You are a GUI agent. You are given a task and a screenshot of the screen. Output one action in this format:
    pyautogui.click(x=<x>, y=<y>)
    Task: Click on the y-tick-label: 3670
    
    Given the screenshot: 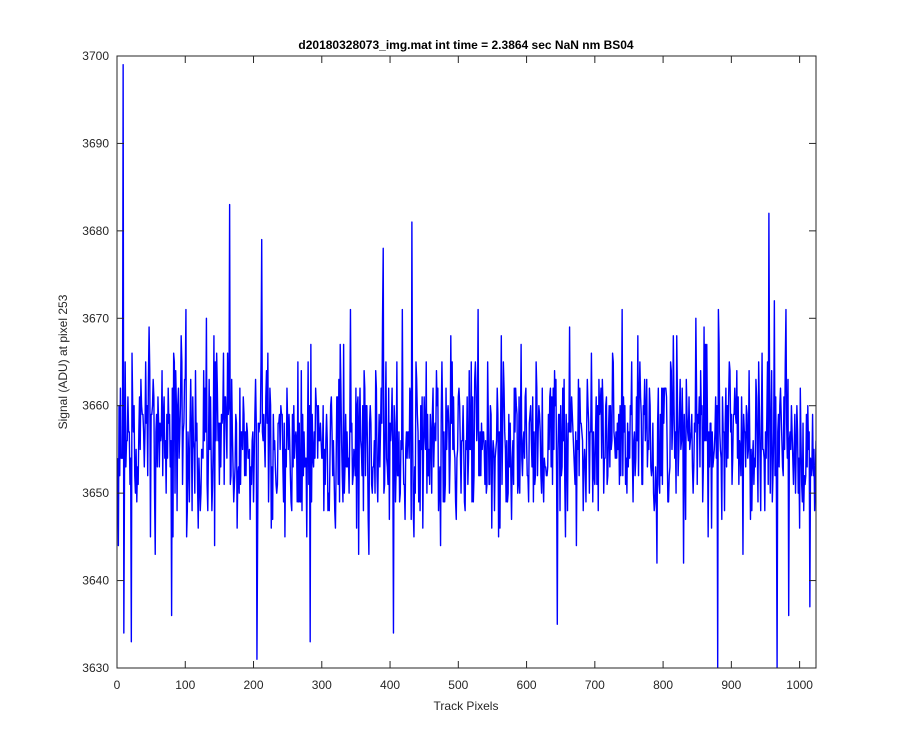 What is the action you would take?
    pyautogui.click(x=95, y=318)
    